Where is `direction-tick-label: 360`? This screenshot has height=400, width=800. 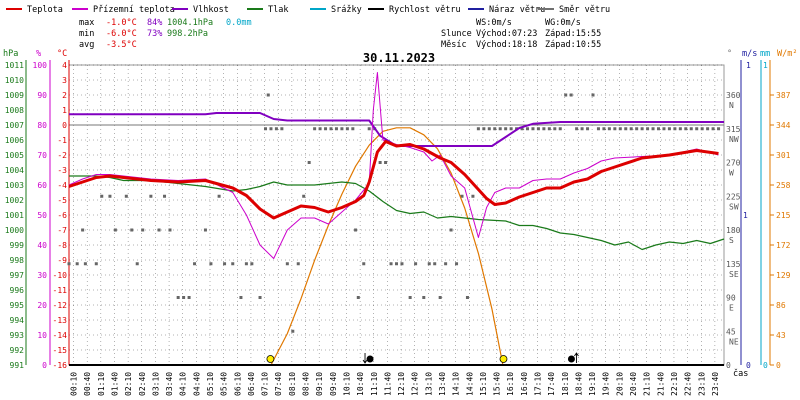 direction-tick-label: 360 is located at coordinates (733, 95).